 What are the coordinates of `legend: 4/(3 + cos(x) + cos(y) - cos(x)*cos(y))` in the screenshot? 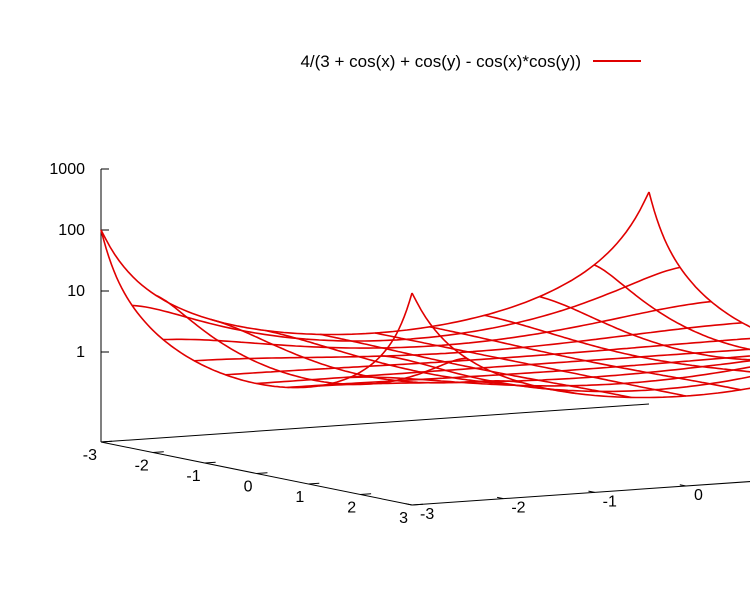 It's located at (470, 61).